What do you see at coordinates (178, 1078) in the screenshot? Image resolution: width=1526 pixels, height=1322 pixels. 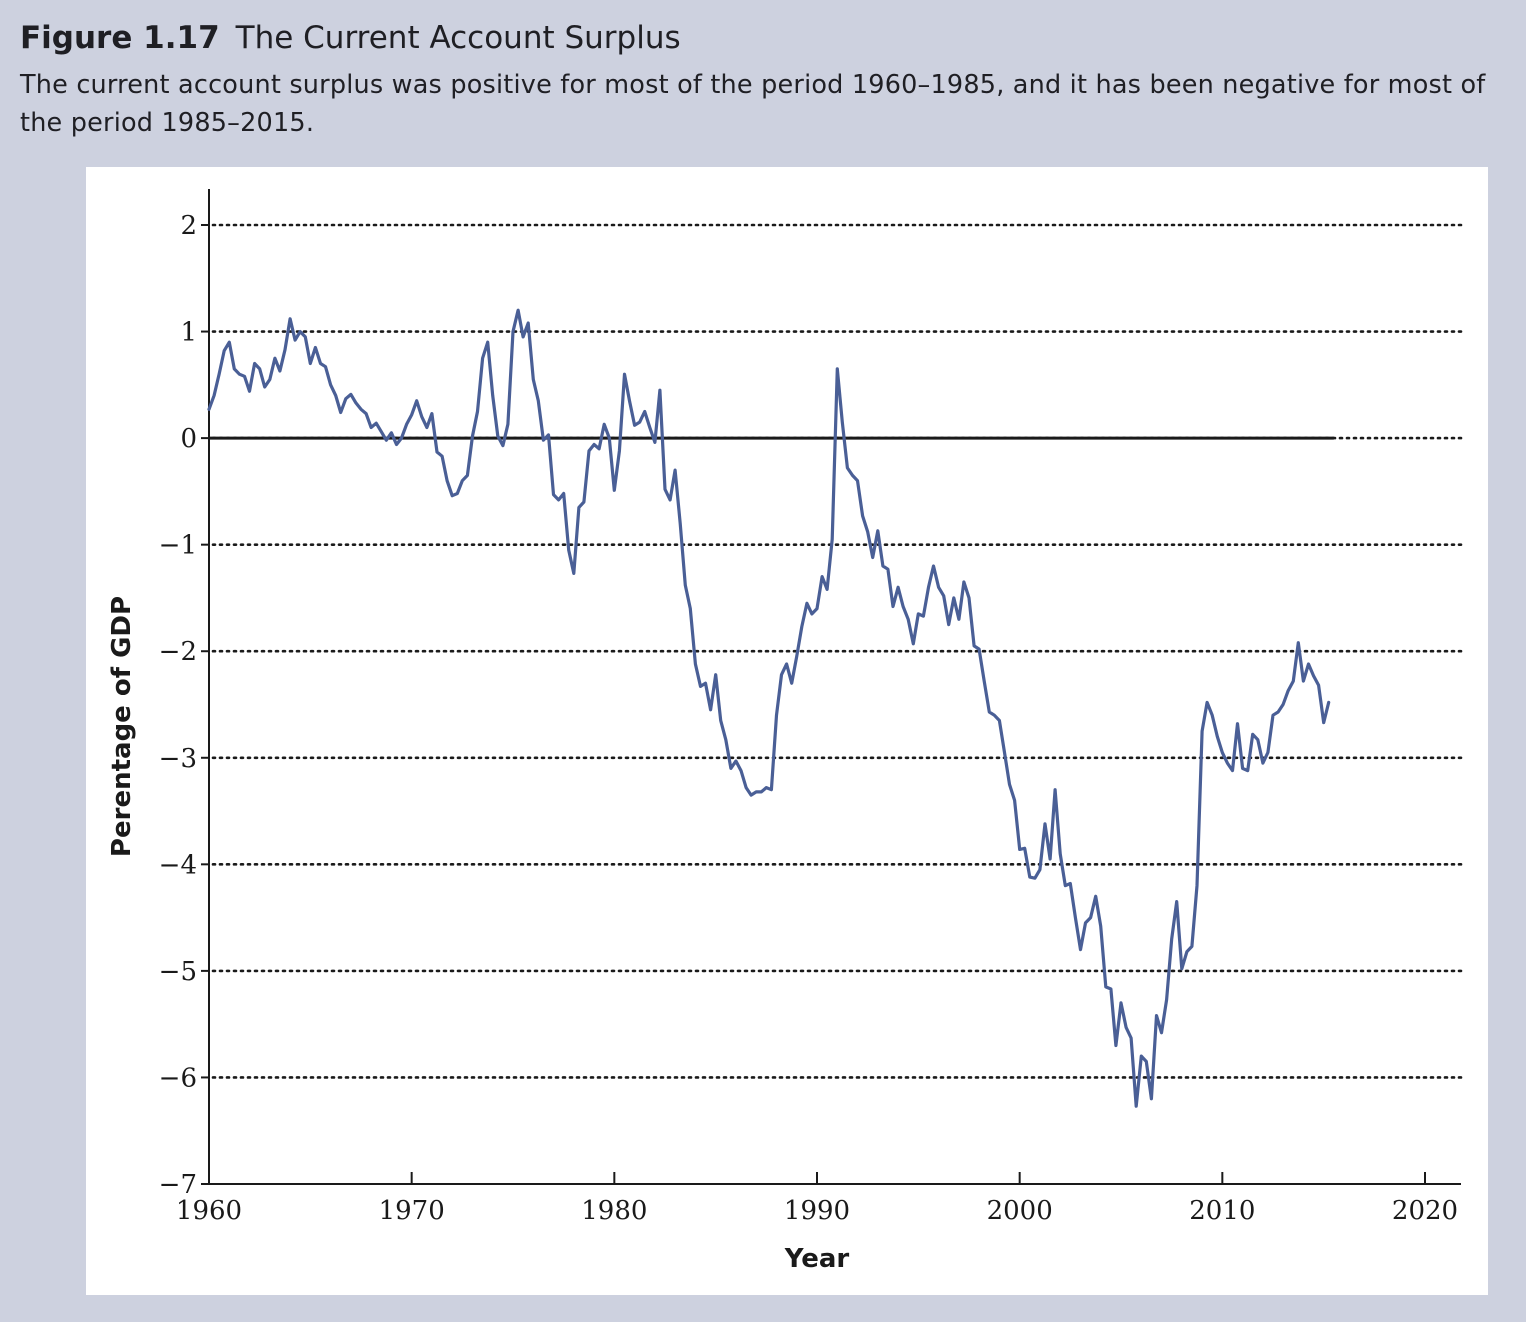 I see `y-tick-label: −6` at bounding box center [178, 1078].